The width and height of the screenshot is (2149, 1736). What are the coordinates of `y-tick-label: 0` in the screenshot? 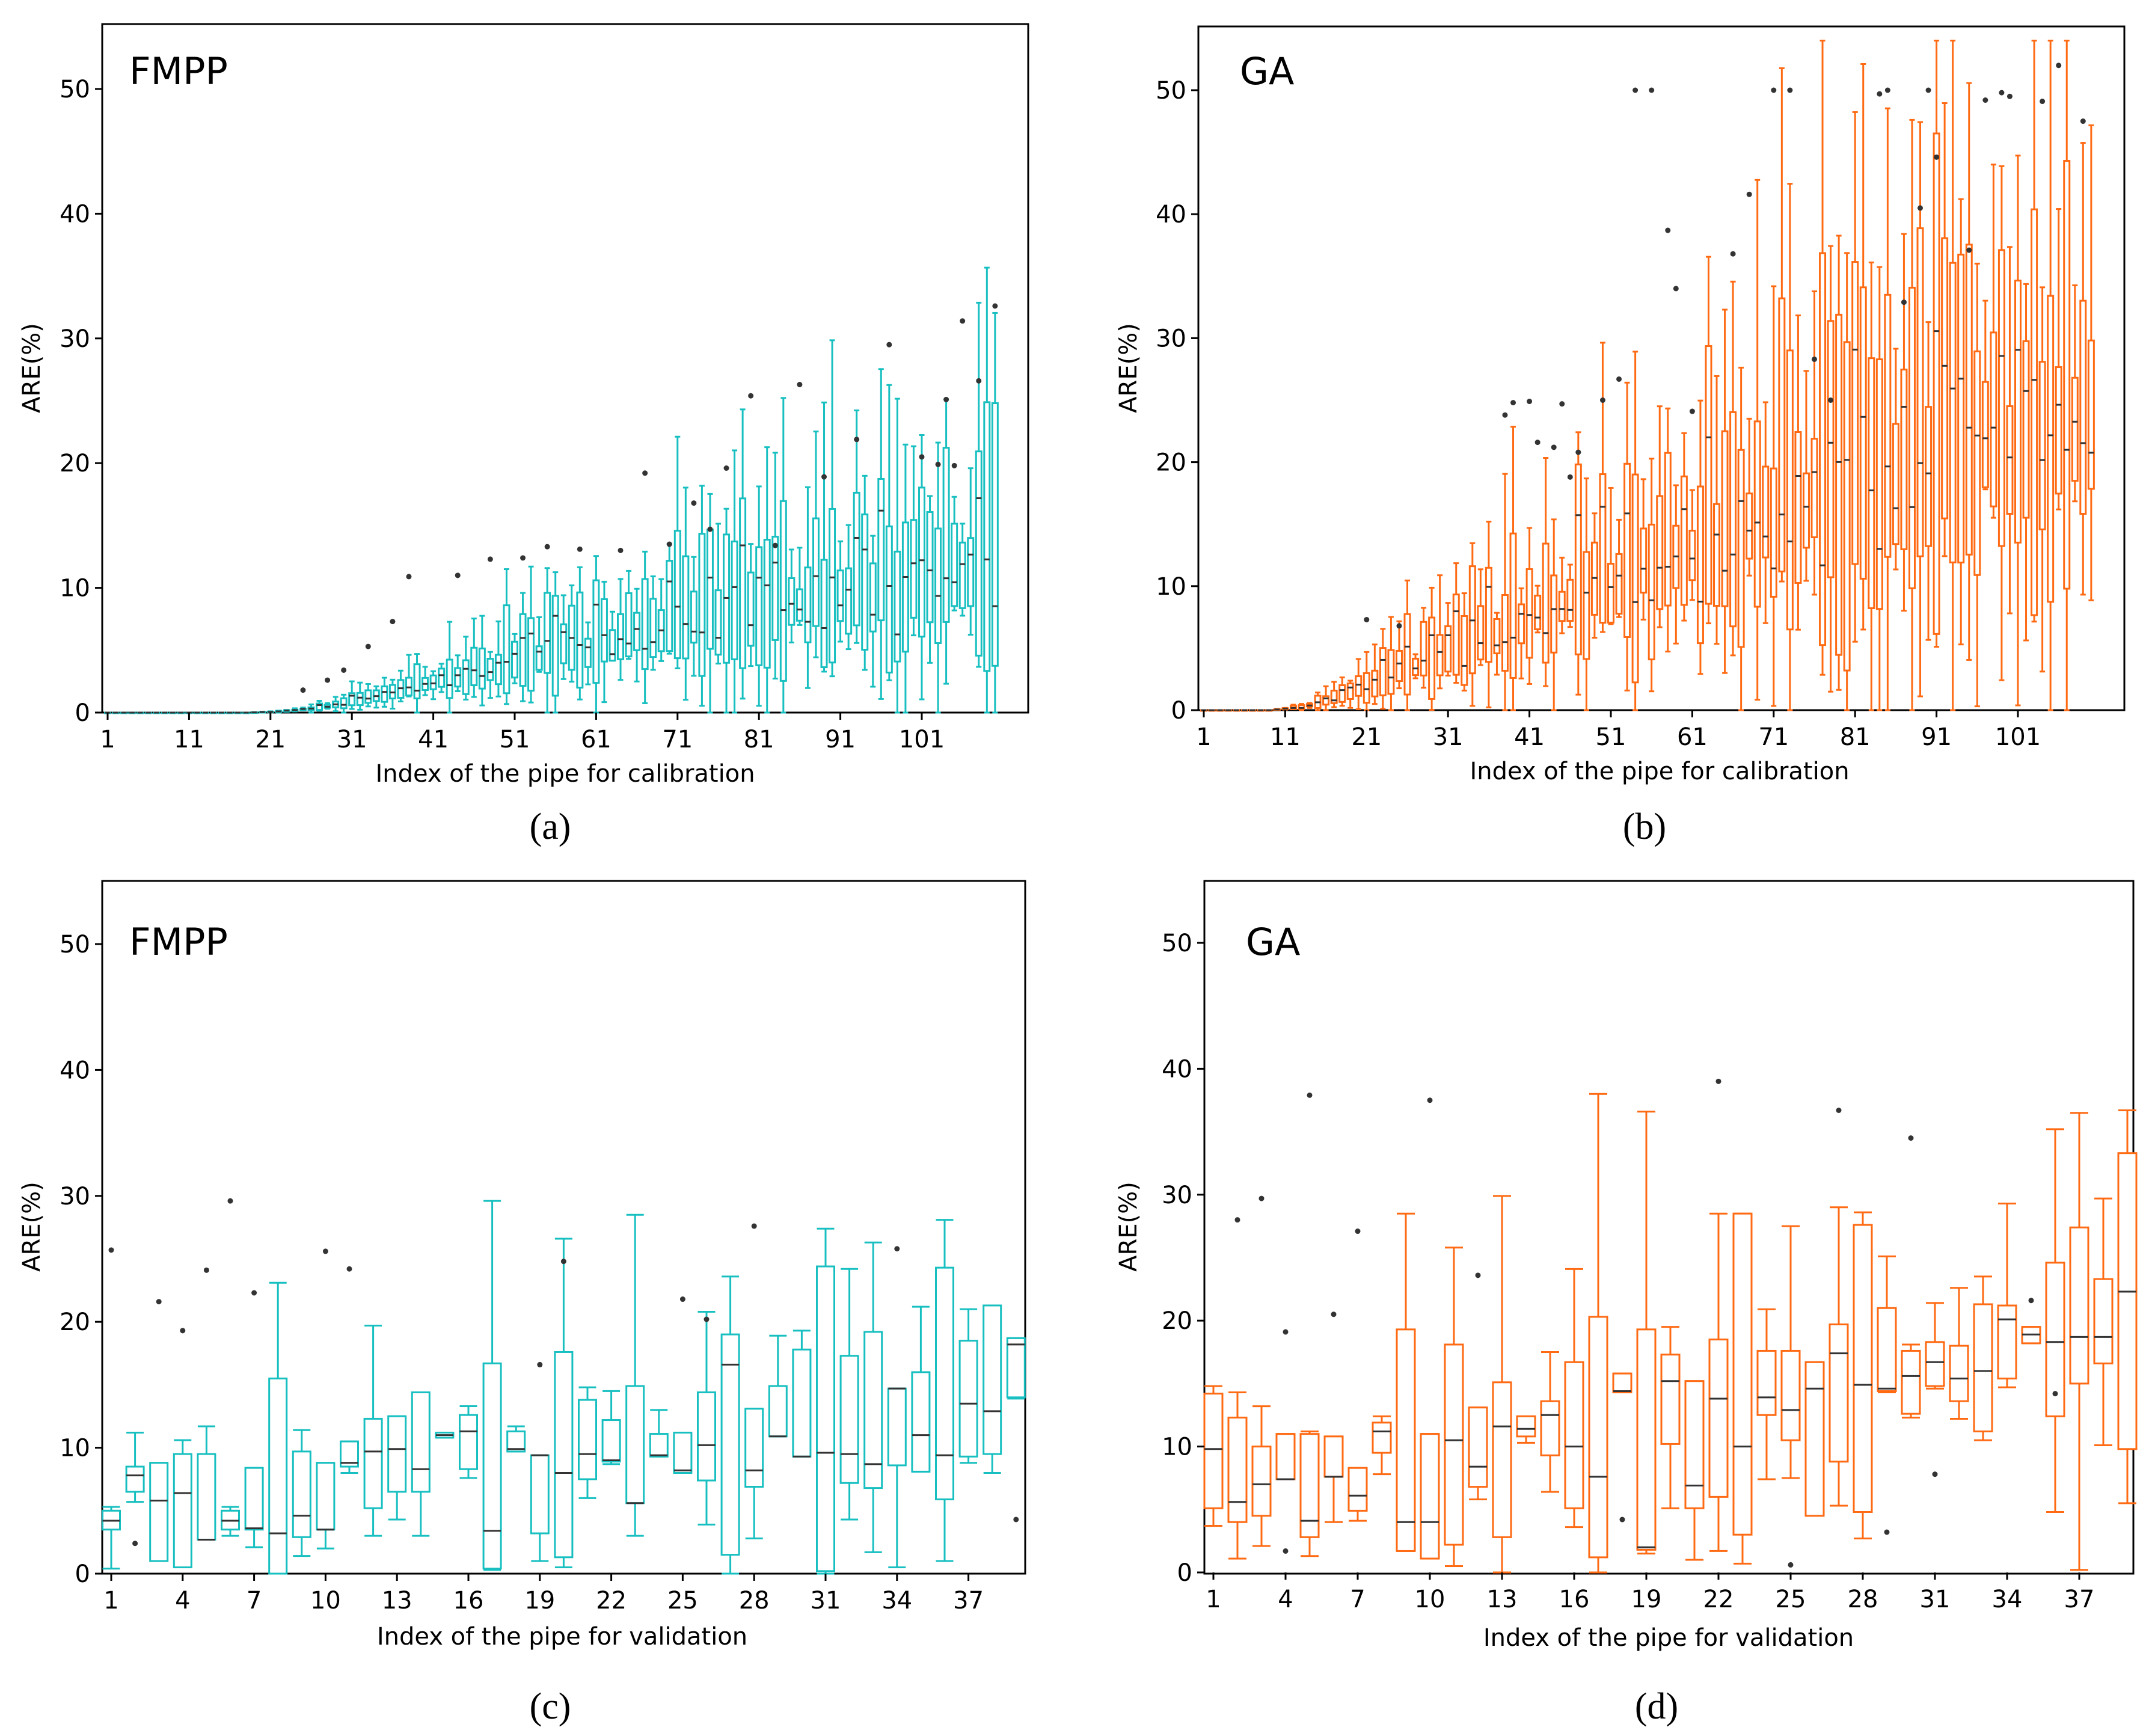 It's located at (1178, 711).